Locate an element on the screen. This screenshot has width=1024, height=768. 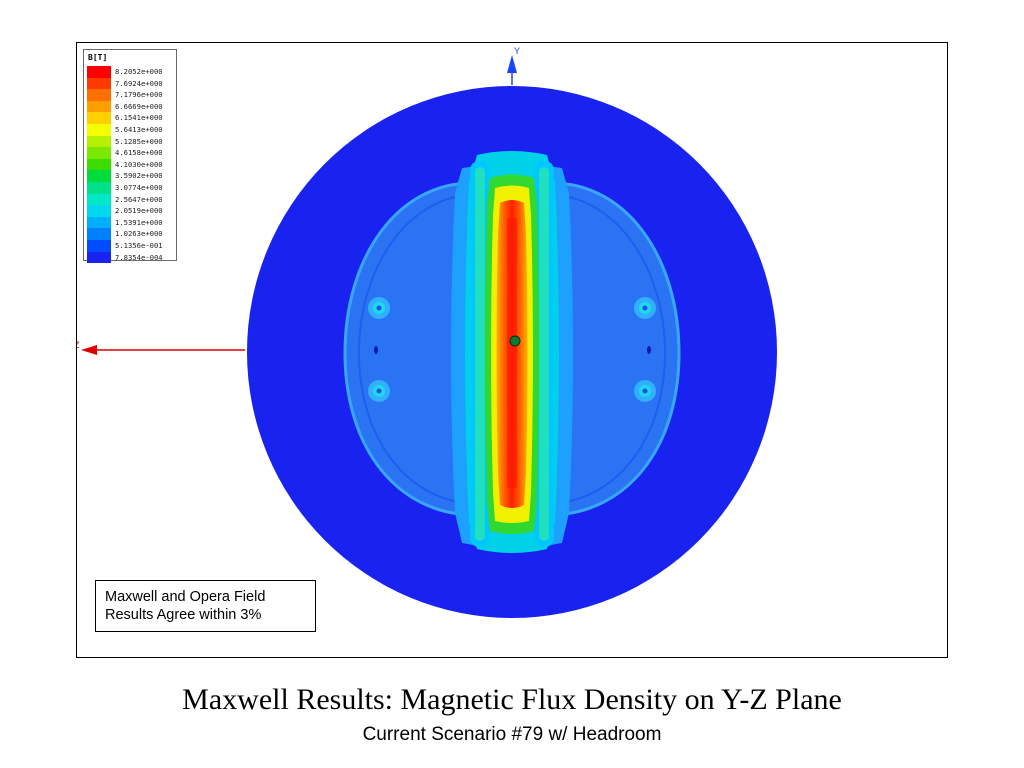
legend-label: 3.5902e+000 is located at coordinates (139, 176).